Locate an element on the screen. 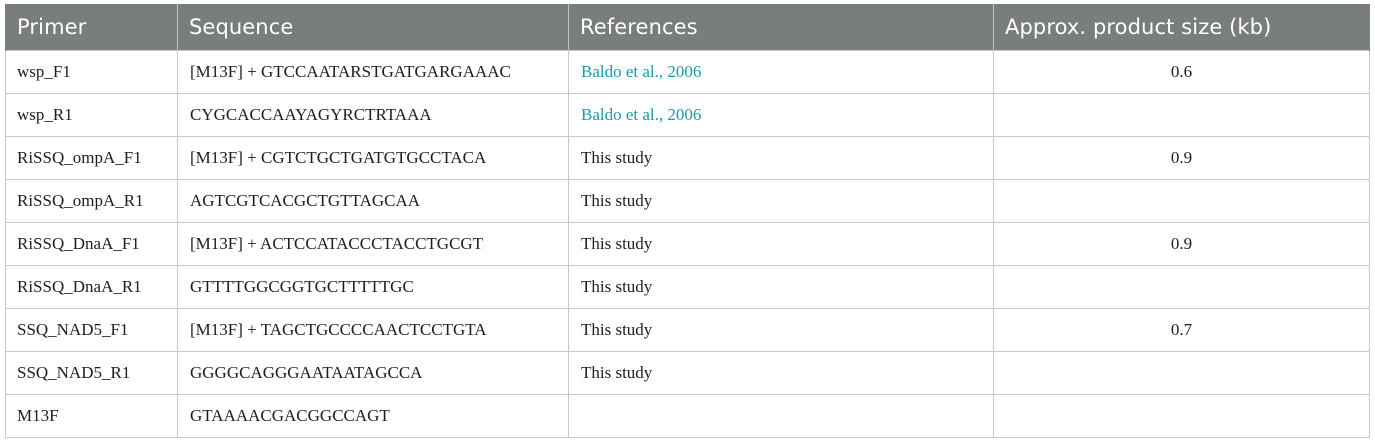 The width and height of the screenshot is (1375, 442). cell-sequence: GTTTTGGCGGTGCTTTTTGC is located at coordinates (373, 287).